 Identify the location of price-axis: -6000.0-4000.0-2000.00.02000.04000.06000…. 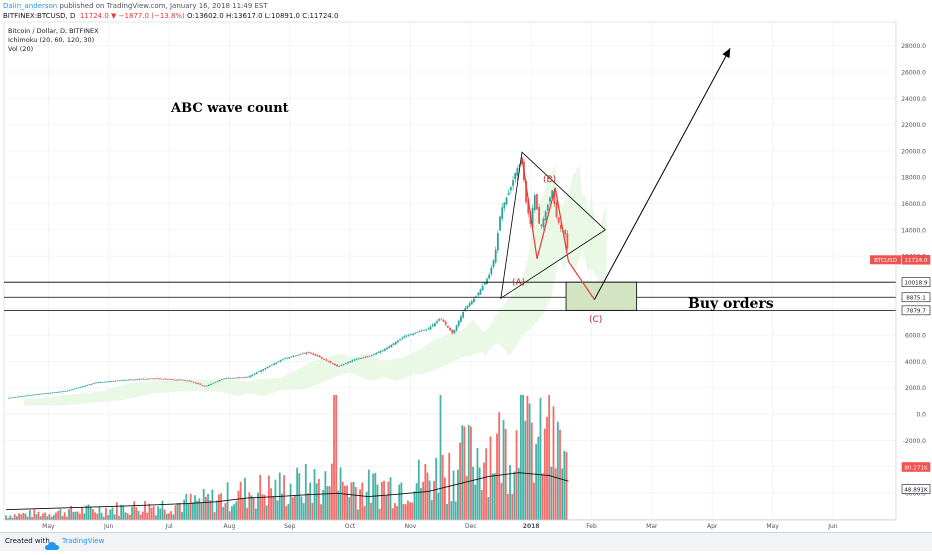
(913, 271).